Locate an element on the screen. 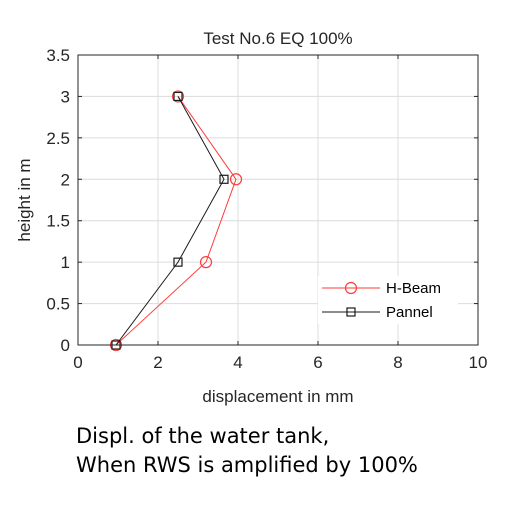 This screenshot has width=511, height=507. caption-line-1: Displ. of the water tank, is located at coordinates (203, 436).